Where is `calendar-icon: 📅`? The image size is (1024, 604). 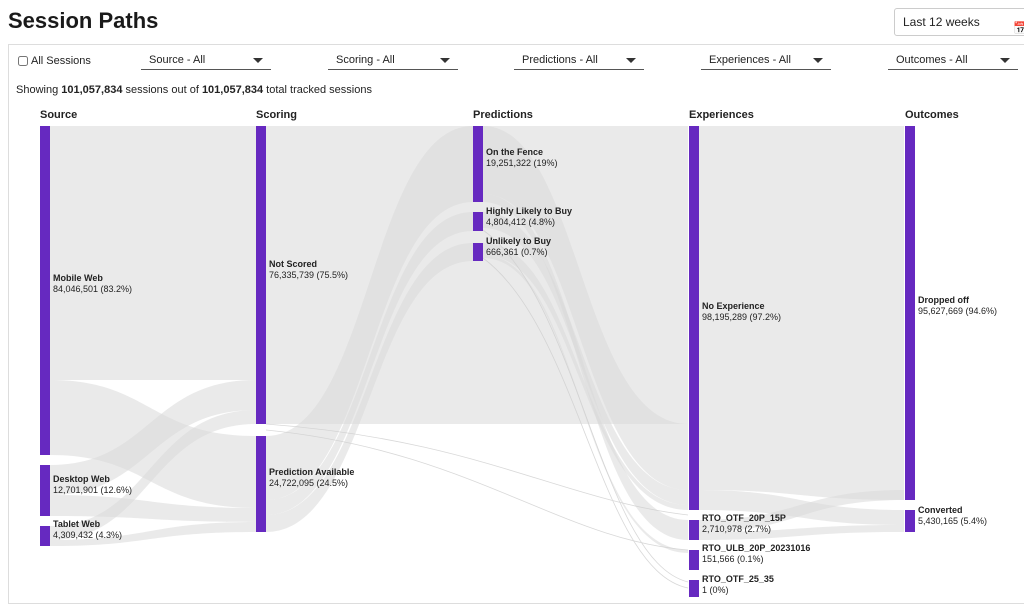
calendar-icon: 📅 is located at coordinates (1018, 28).